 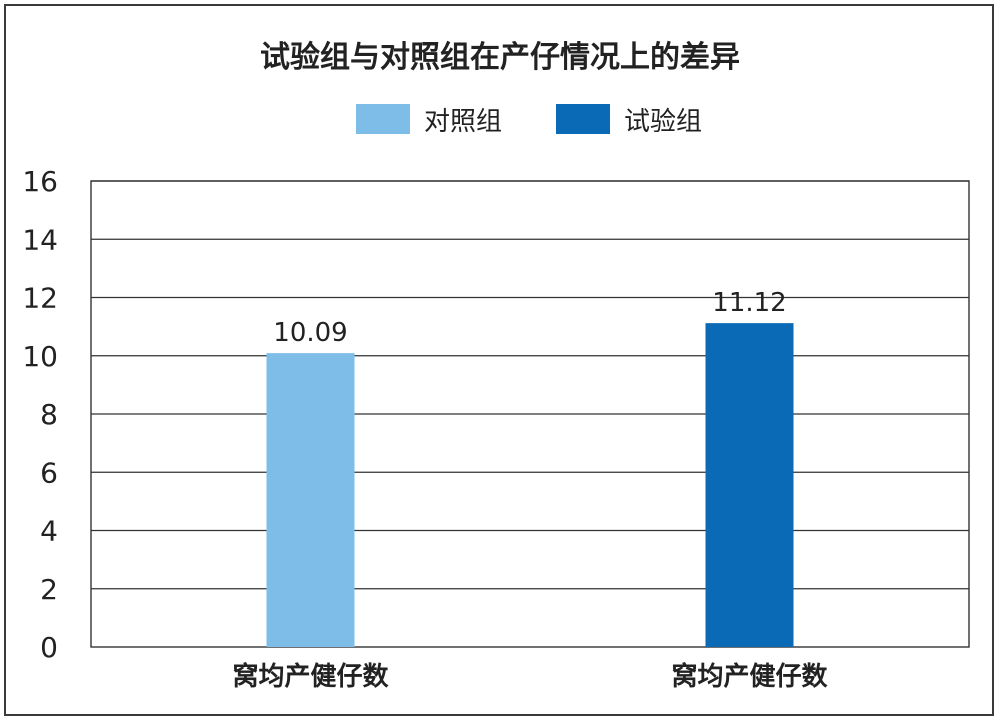 What do you see at coordinates (383, 119) in the screenshot?
I see `legend-swatch-control` at bounding box center [383, 119].